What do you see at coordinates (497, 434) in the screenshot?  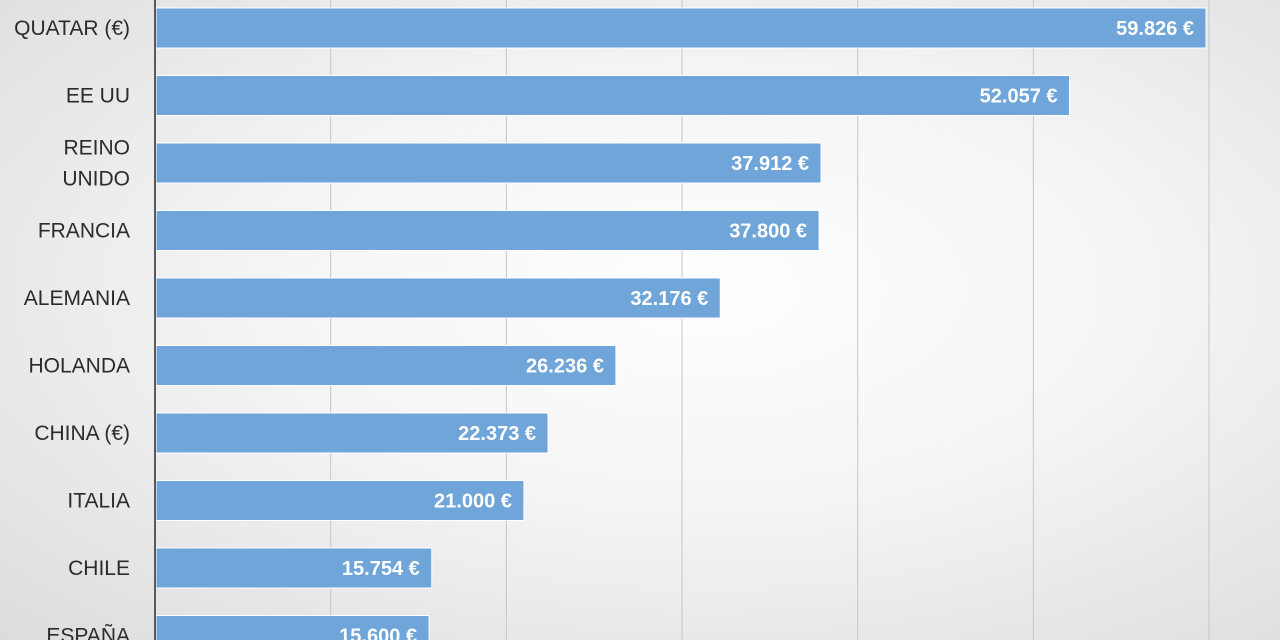 I see `data-label: 22.373 €` at bounding box center [497, 434].